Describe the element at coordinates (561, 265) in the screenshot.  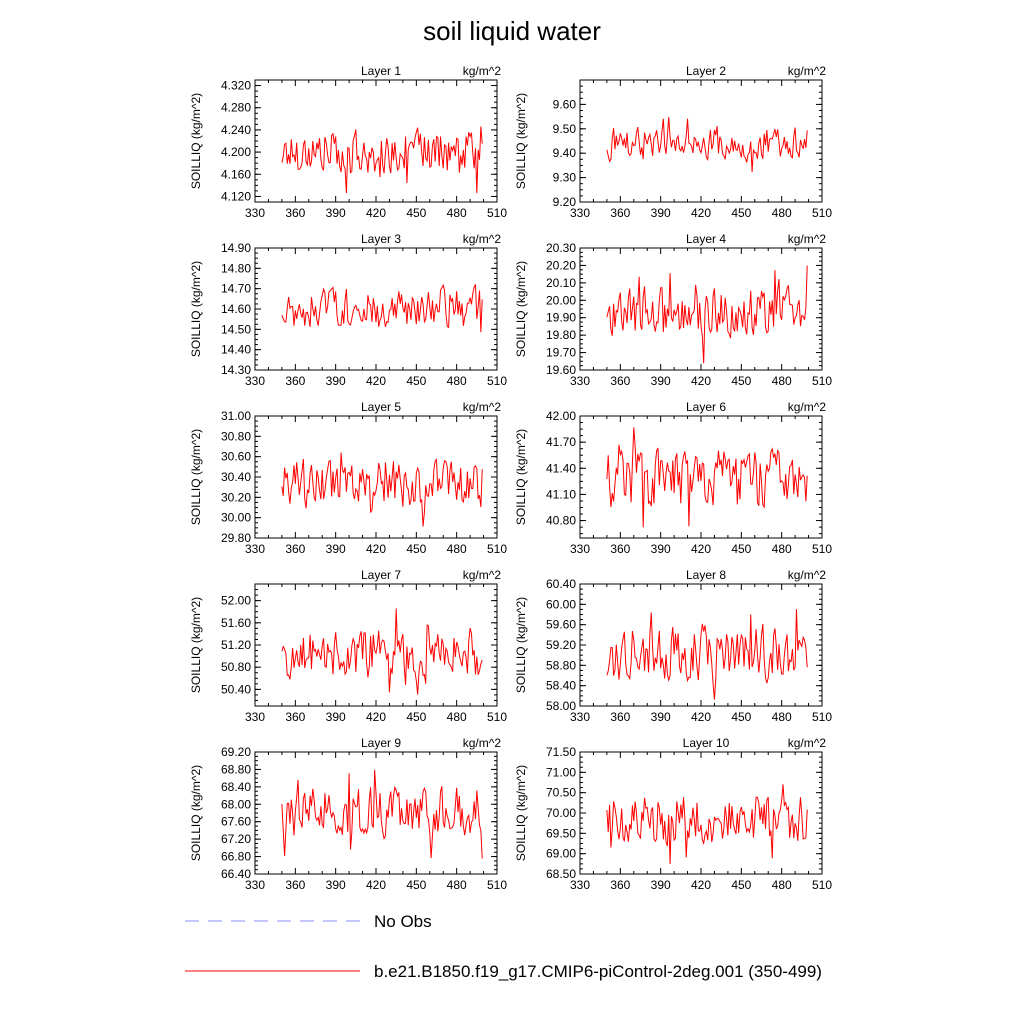
I see `y-tick-label: 20.20` at that location.